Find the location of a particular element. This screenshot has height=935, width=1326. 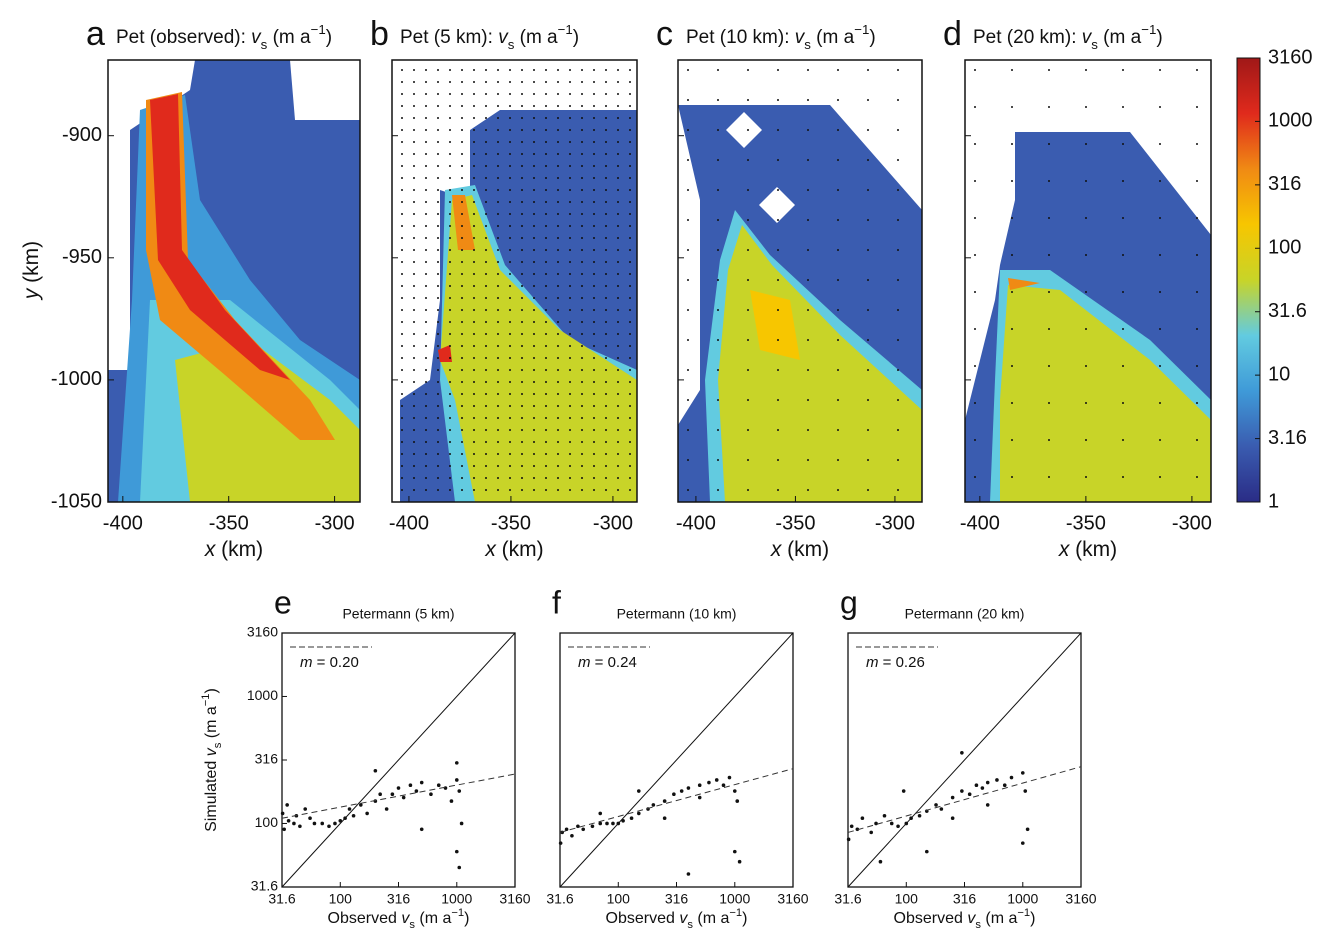

text-part: Pet (10 km): is located at coordinates (740, 37).